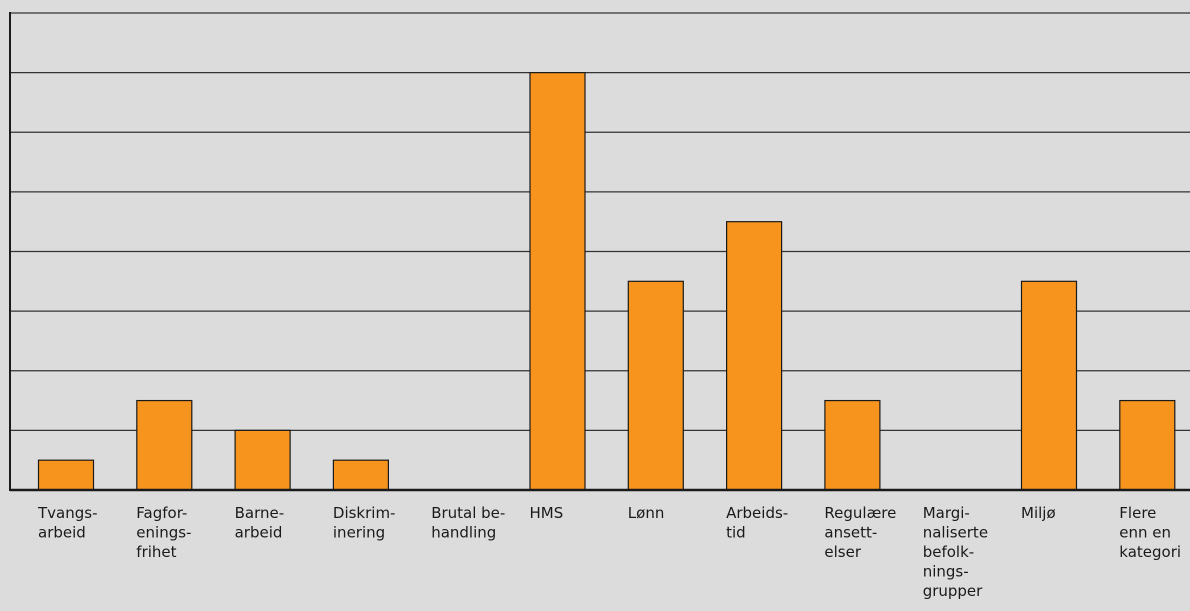  What do you see at coordinates (547, 513) in the screenshot?
I see `category-label: HMS` at bounding box center [547, 513].